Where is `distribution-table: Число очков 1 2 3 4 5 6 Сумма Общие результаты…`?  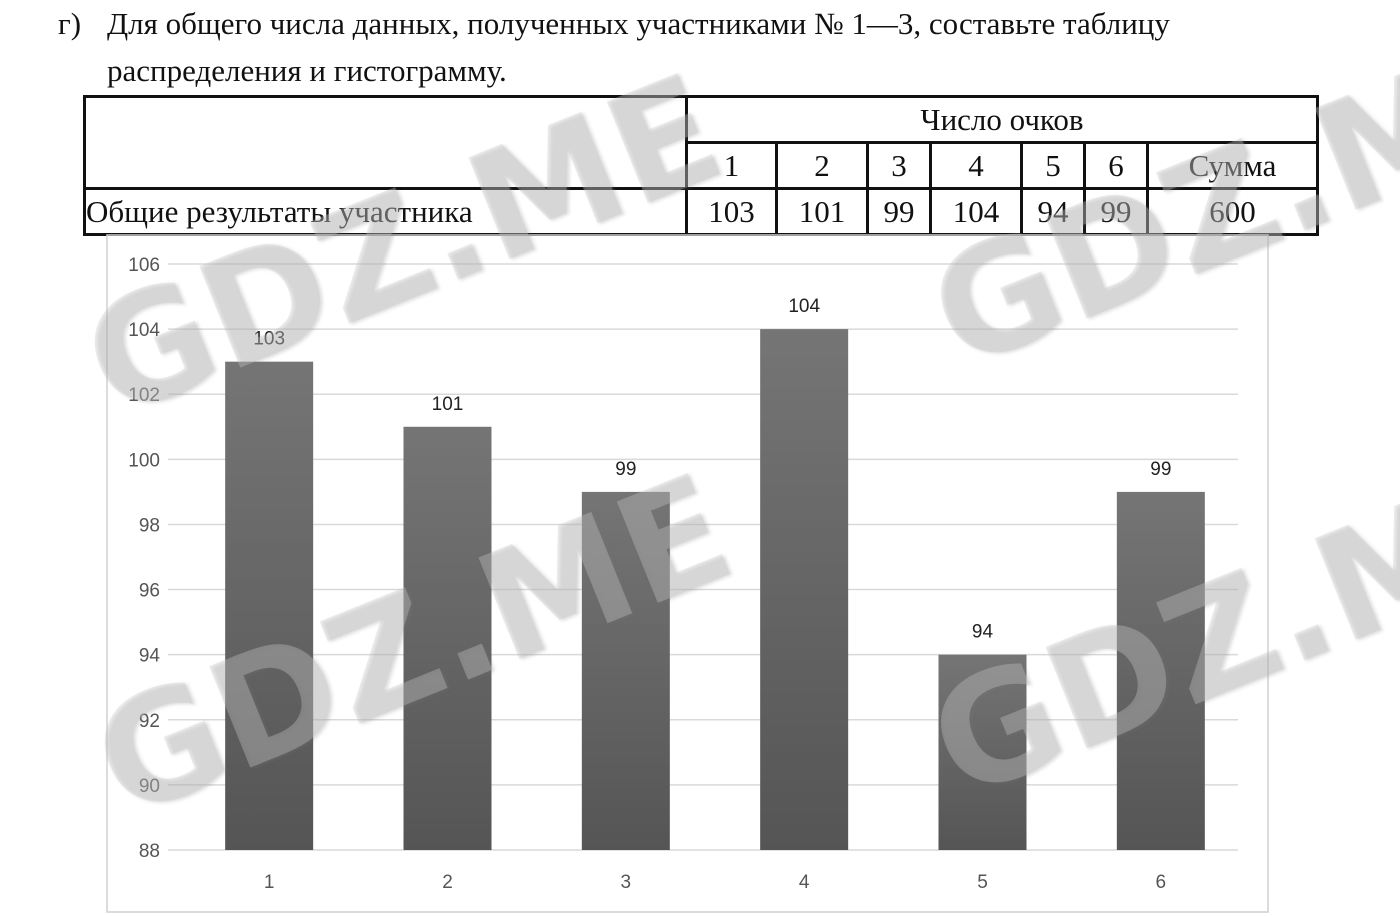 distribution-table: Число очков 1 2 3 4 5 6 Сумма Общие результаты… is located at coordinates (701, 165).